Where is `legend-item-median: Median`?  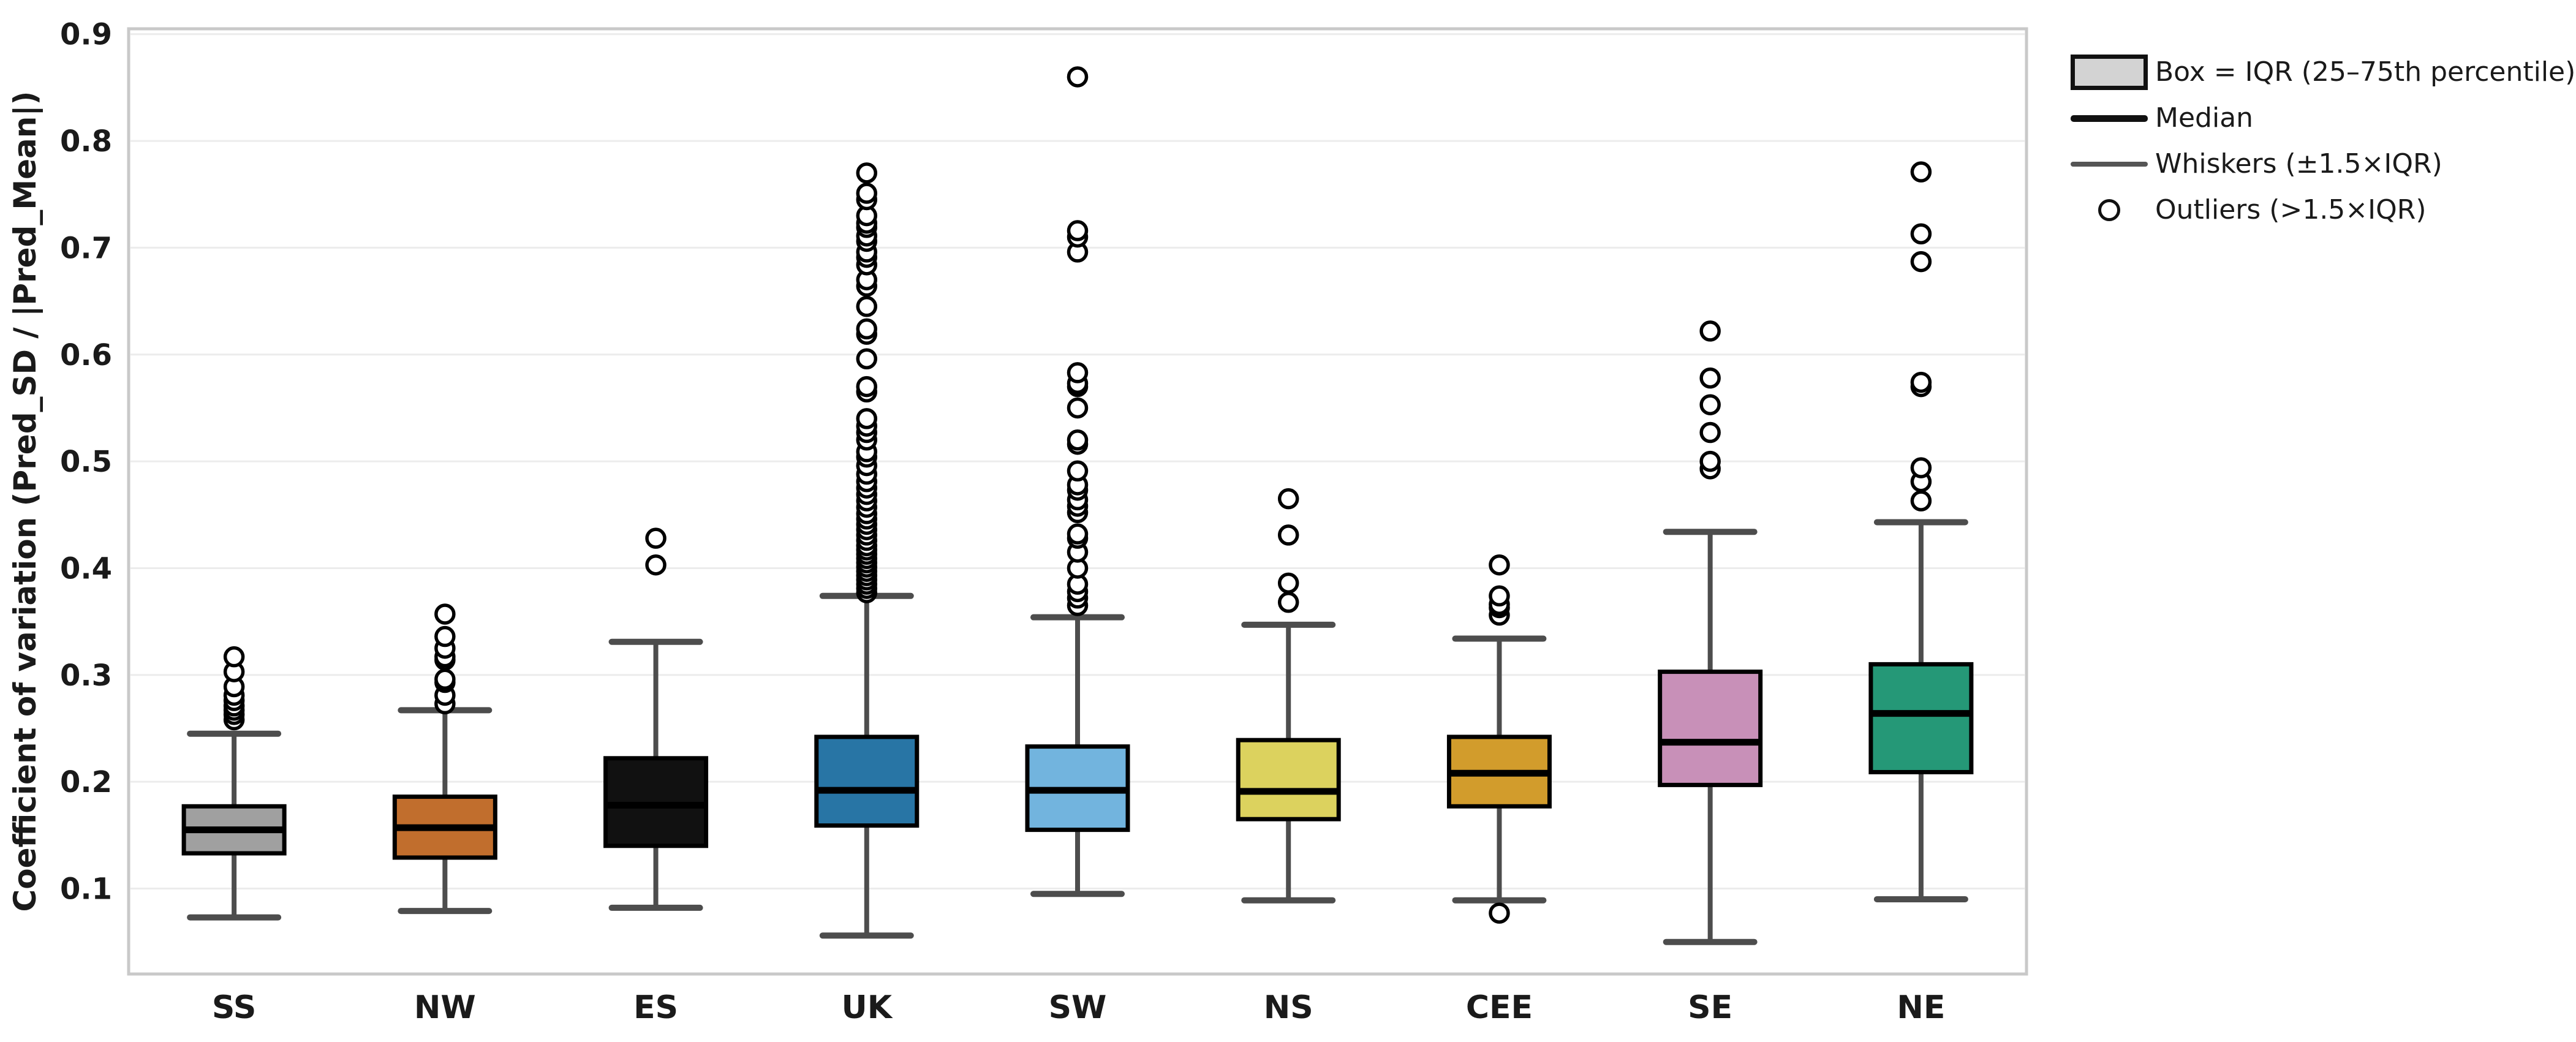 legend-item-median: Median is located at coordinates (2319, 118).